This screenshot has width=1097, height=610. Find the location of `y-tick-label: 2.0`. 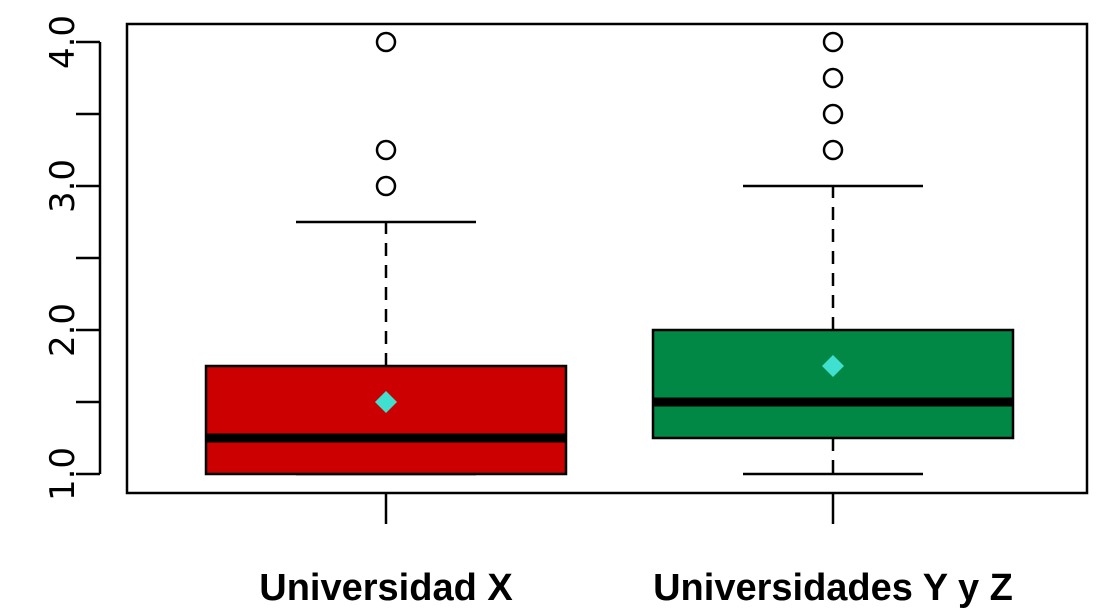

y-tick-label: 2.0 is located at coordinates (63, 330).